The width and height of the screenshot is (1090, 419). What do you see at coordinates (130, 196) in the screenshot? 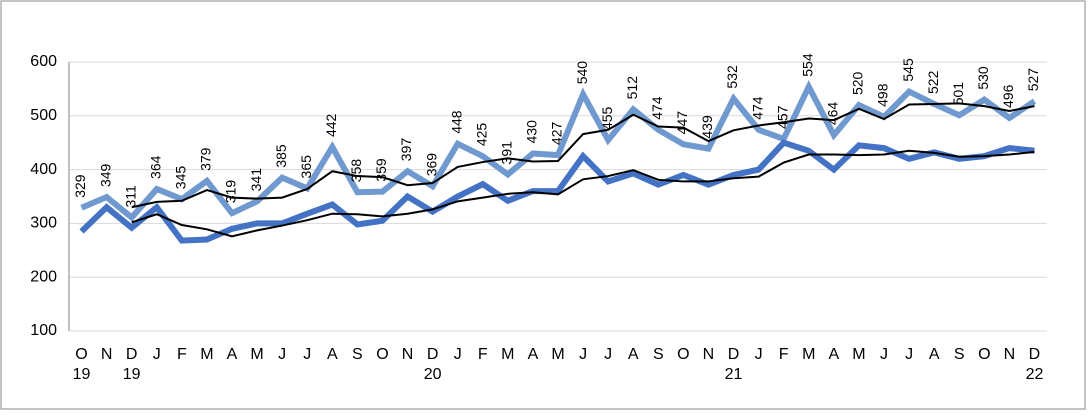
I see `data-label: 311` at bounding box center [130, 196].